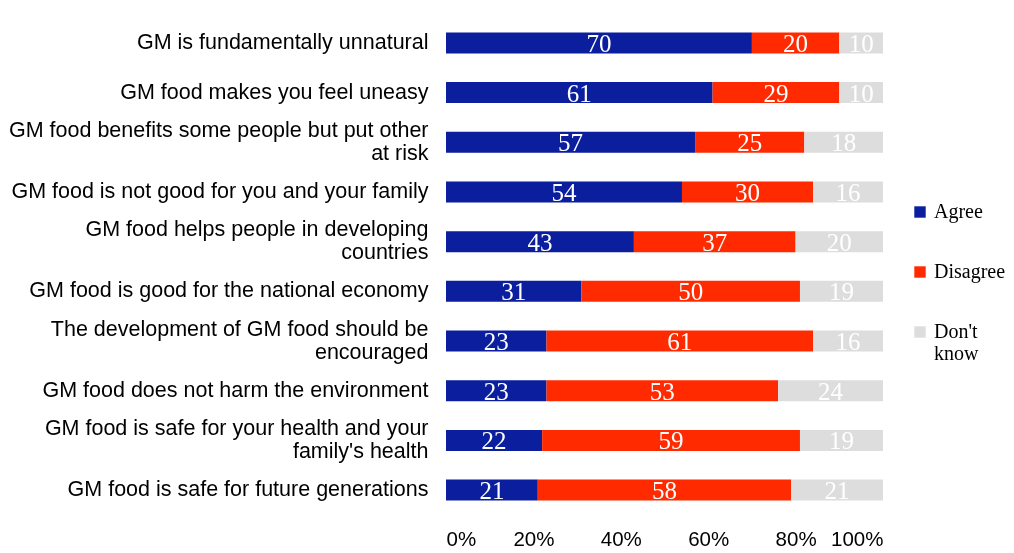  I want to click on data-label: 54, so click(564, 192).